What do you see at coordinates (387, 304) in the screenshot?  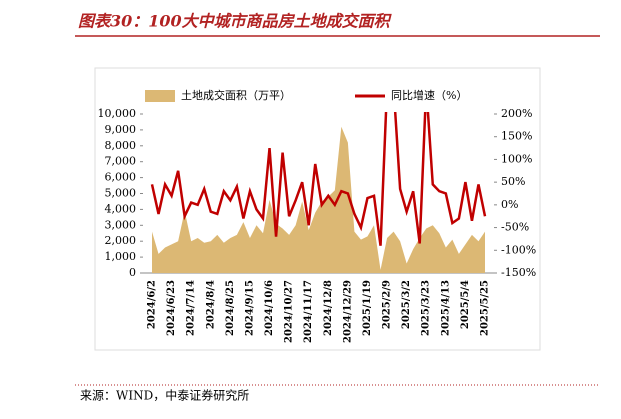 I see `x-tick-label: 2025/2/9` at bounding box center [387, 304].